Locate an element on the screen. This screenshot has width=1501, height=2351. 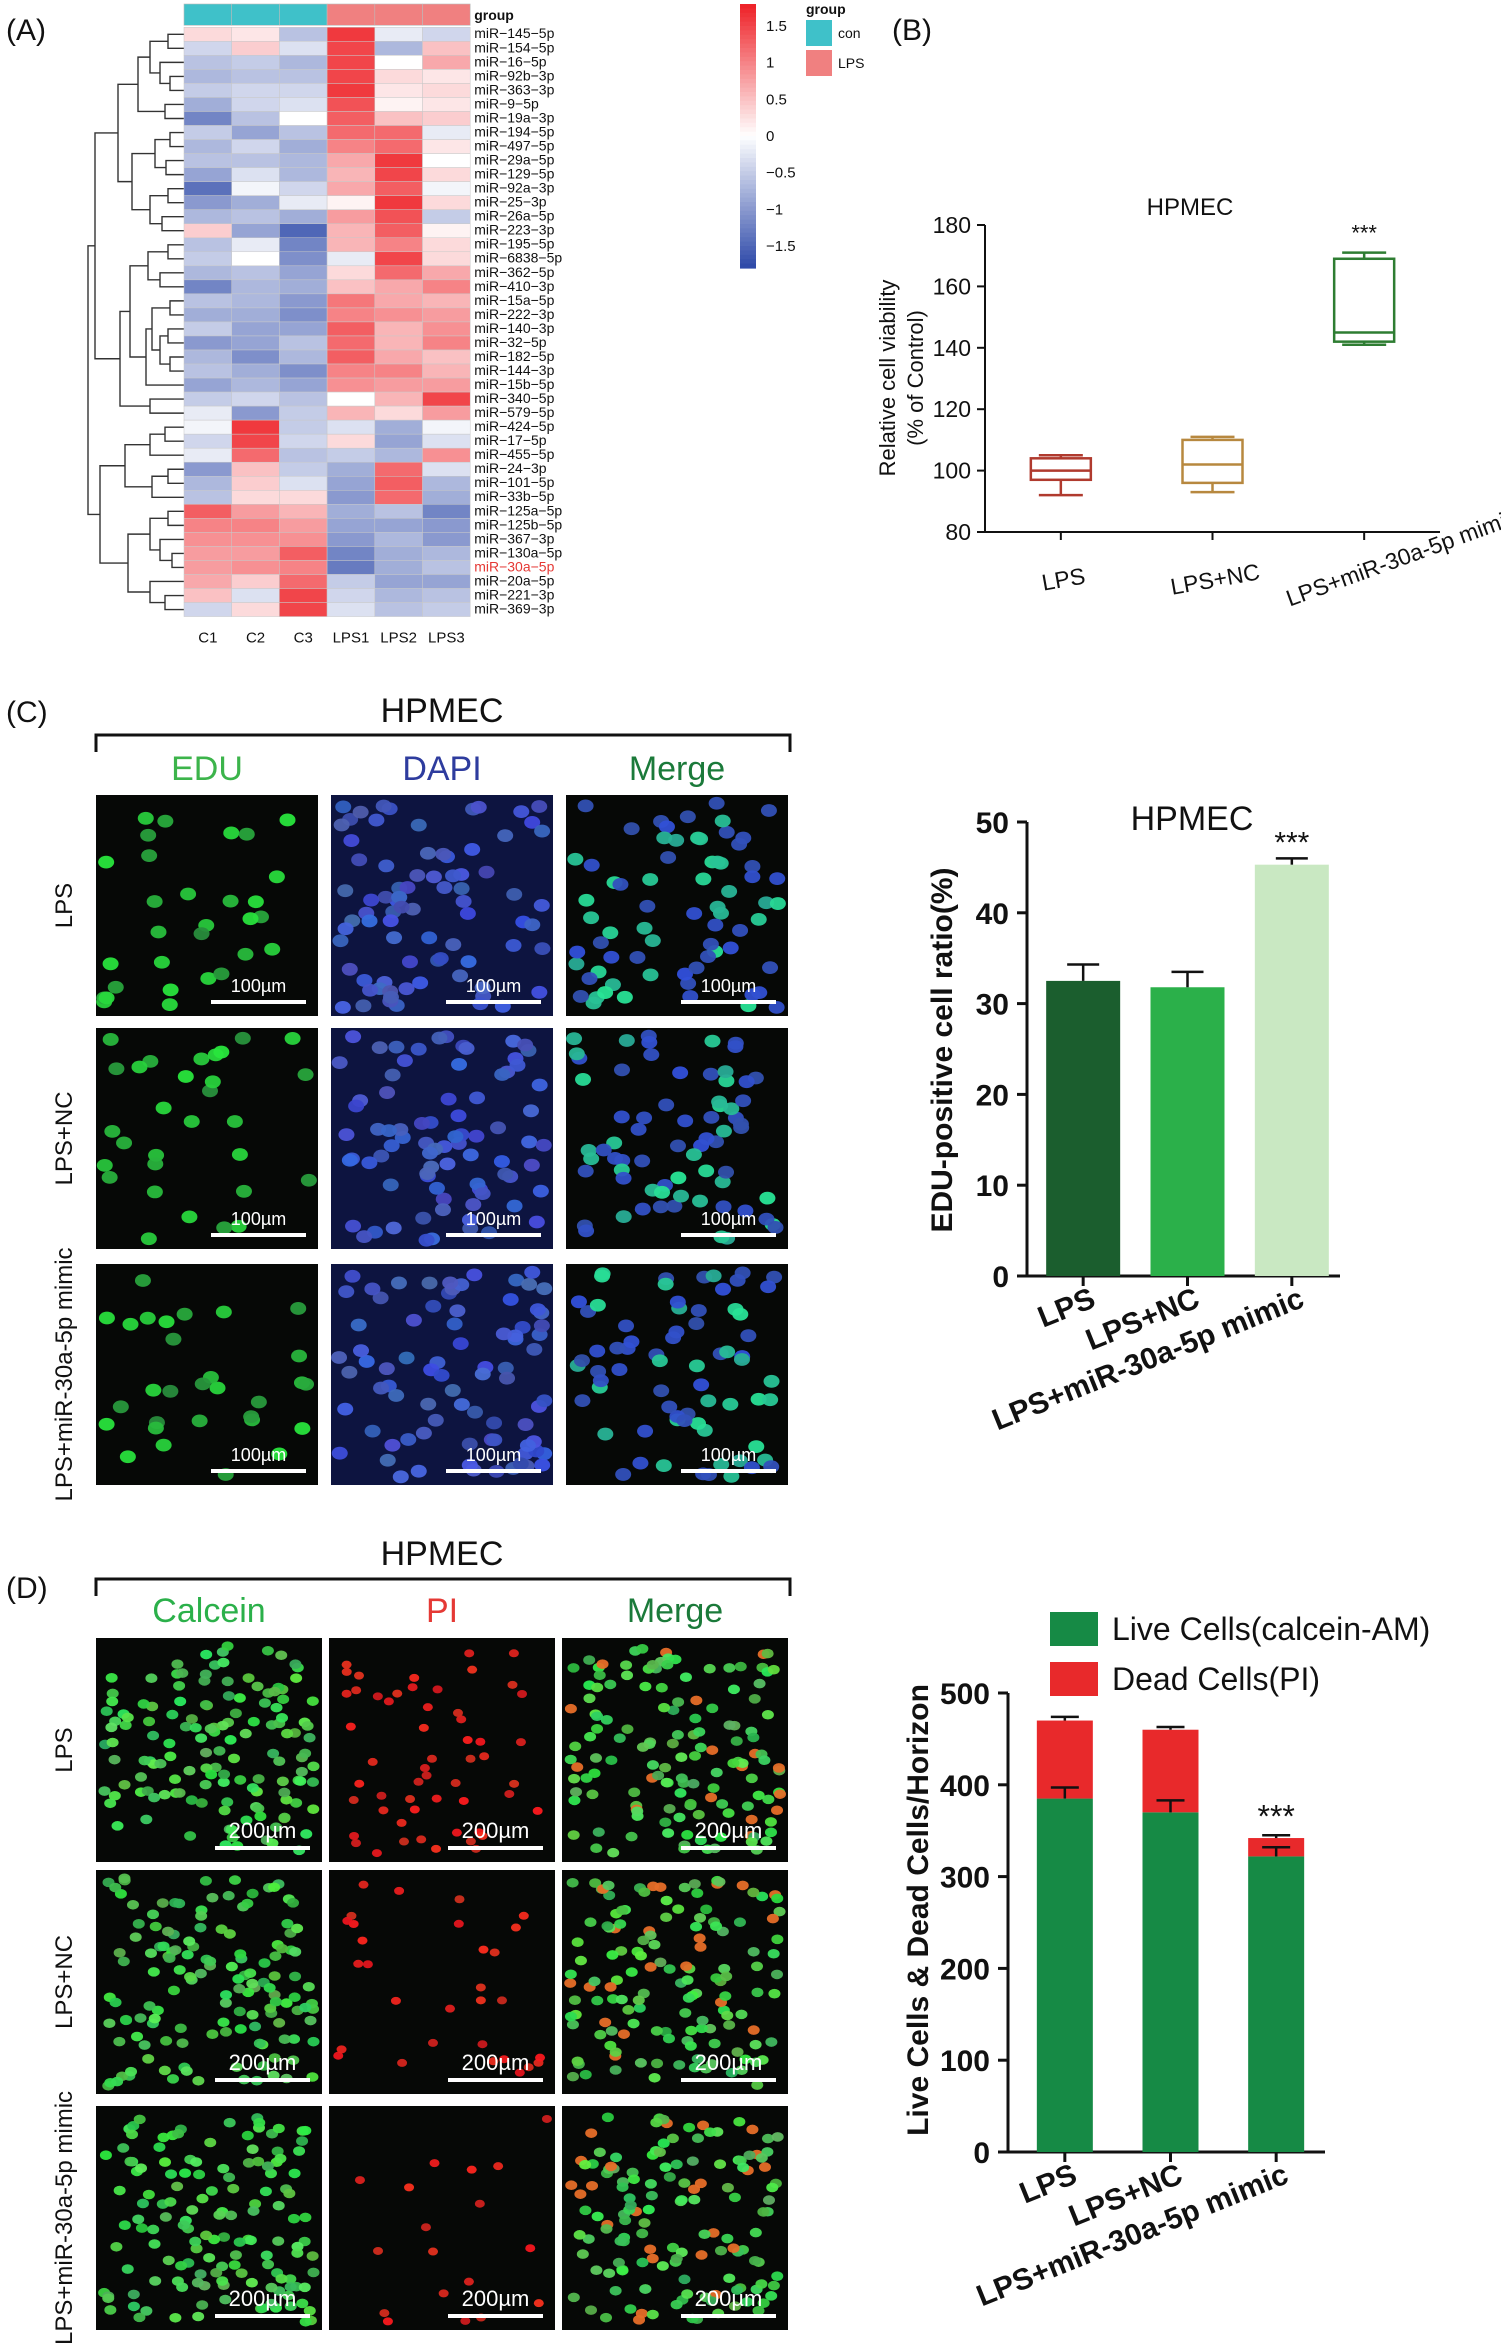
heatmap-row-label: miR−223−3p is located at coordinates (514, 230).